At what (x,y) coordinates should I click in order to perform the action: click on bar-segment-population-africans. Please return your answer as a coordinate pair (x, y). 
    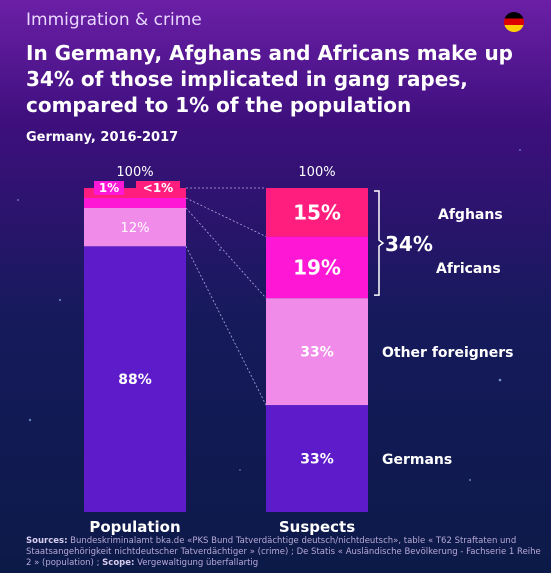
    Looking at the image, I should click on (135, 203).